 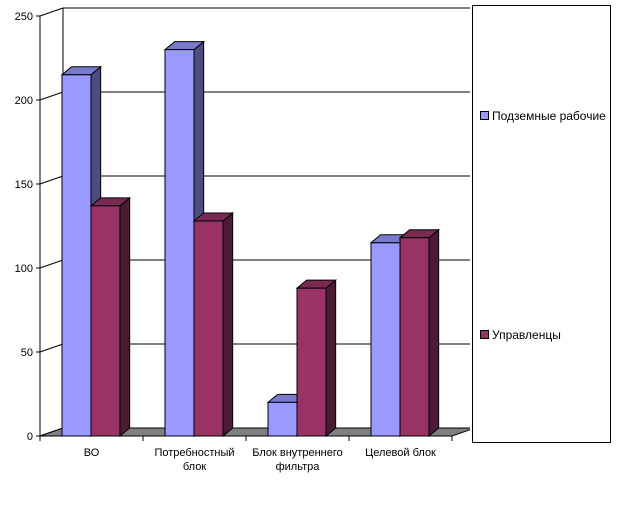 What do you see at coordinates (400, 453) in the screenshot?
I see `x-tick-label: Целевой блок` at bounding box center [400, 453].